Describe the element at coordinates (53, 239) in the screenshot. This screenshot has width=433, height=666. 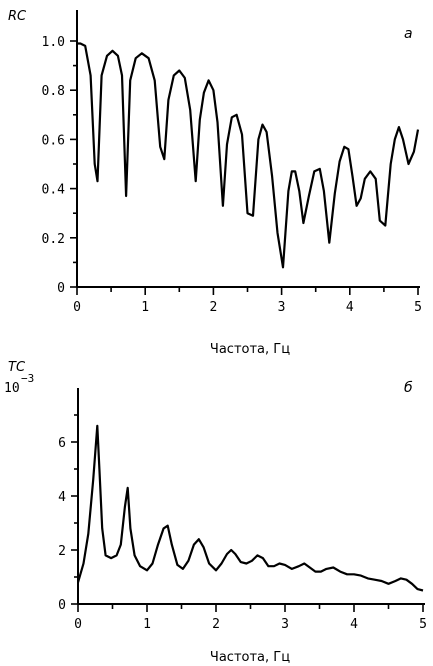
I see `y-tick-label: 0.2` at that location.